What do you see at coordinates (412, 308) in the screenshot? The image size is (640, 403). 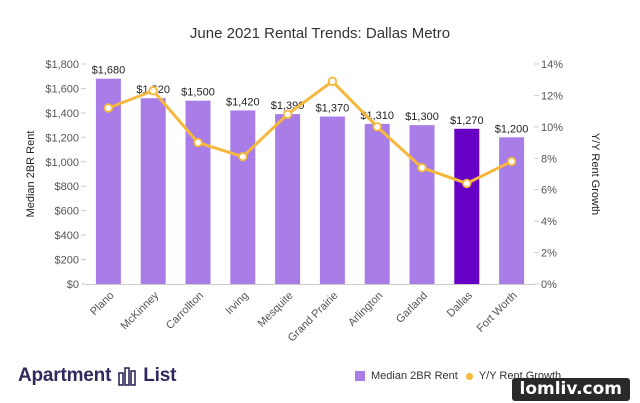 I see `x-tick-label: Garland` at bounding box center [412, 308].